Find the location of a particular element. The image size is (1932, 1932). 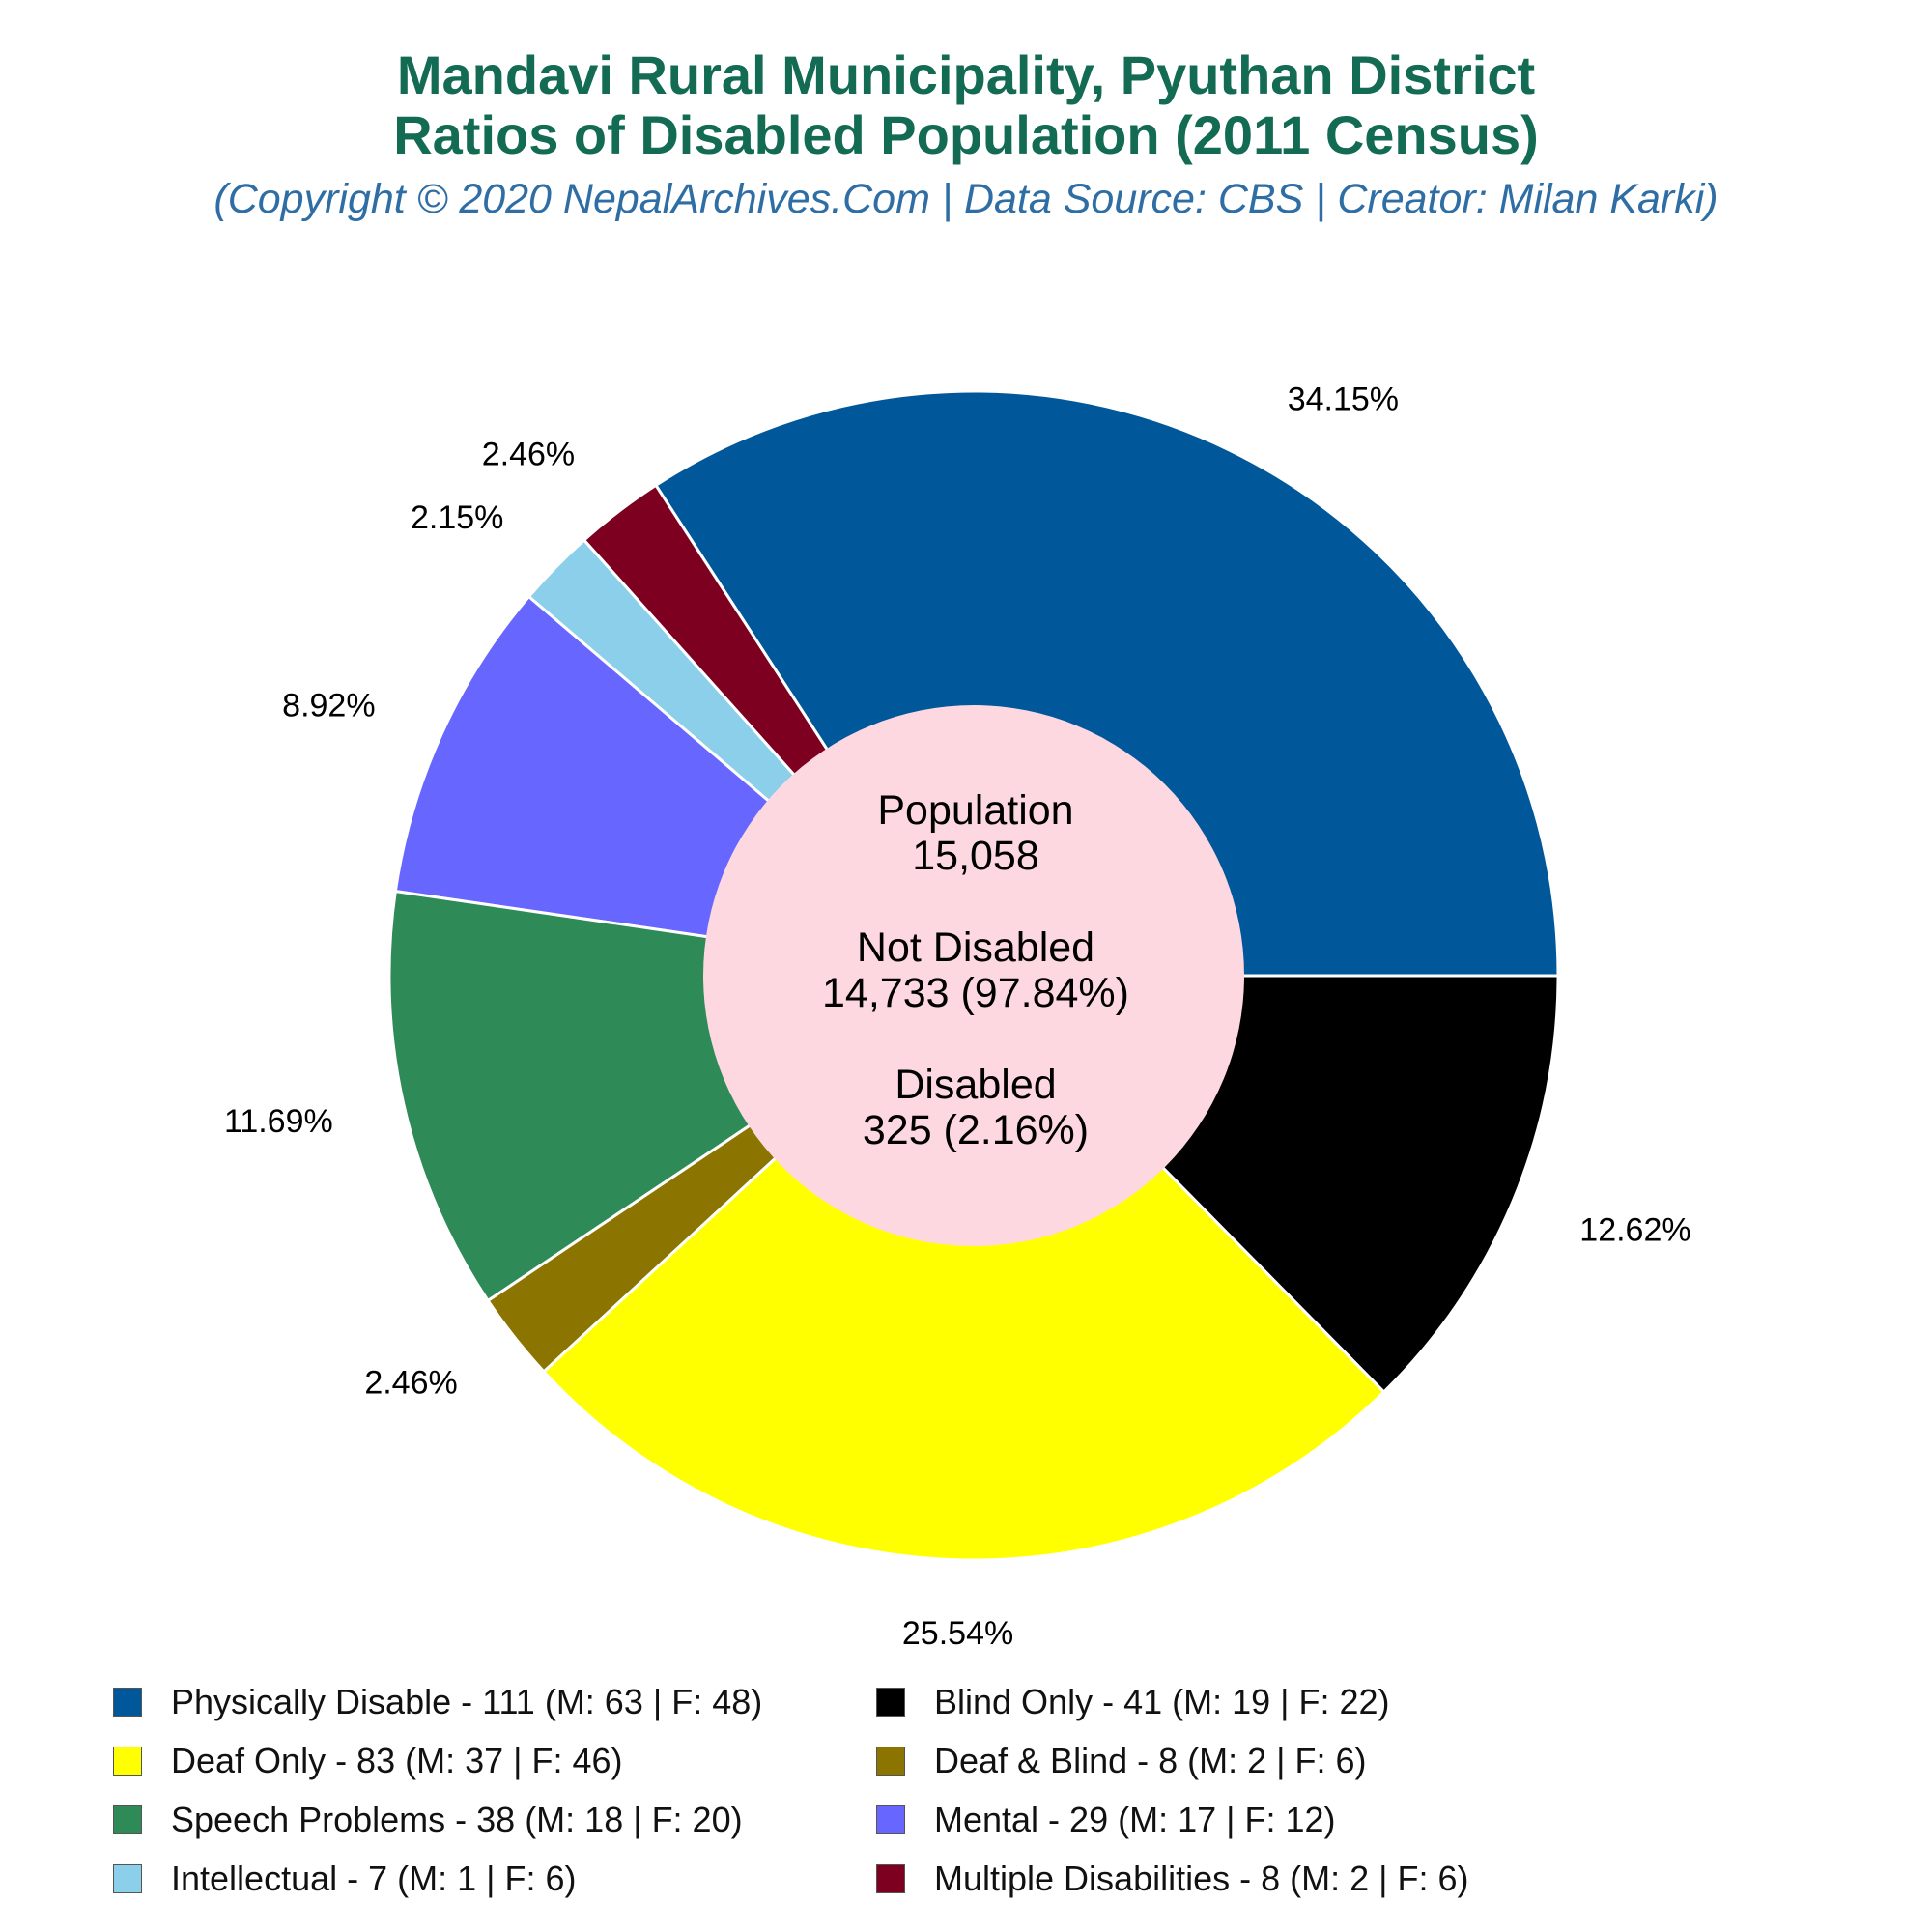

center-population-value: 15,058 is located at coordinates (975, 856).